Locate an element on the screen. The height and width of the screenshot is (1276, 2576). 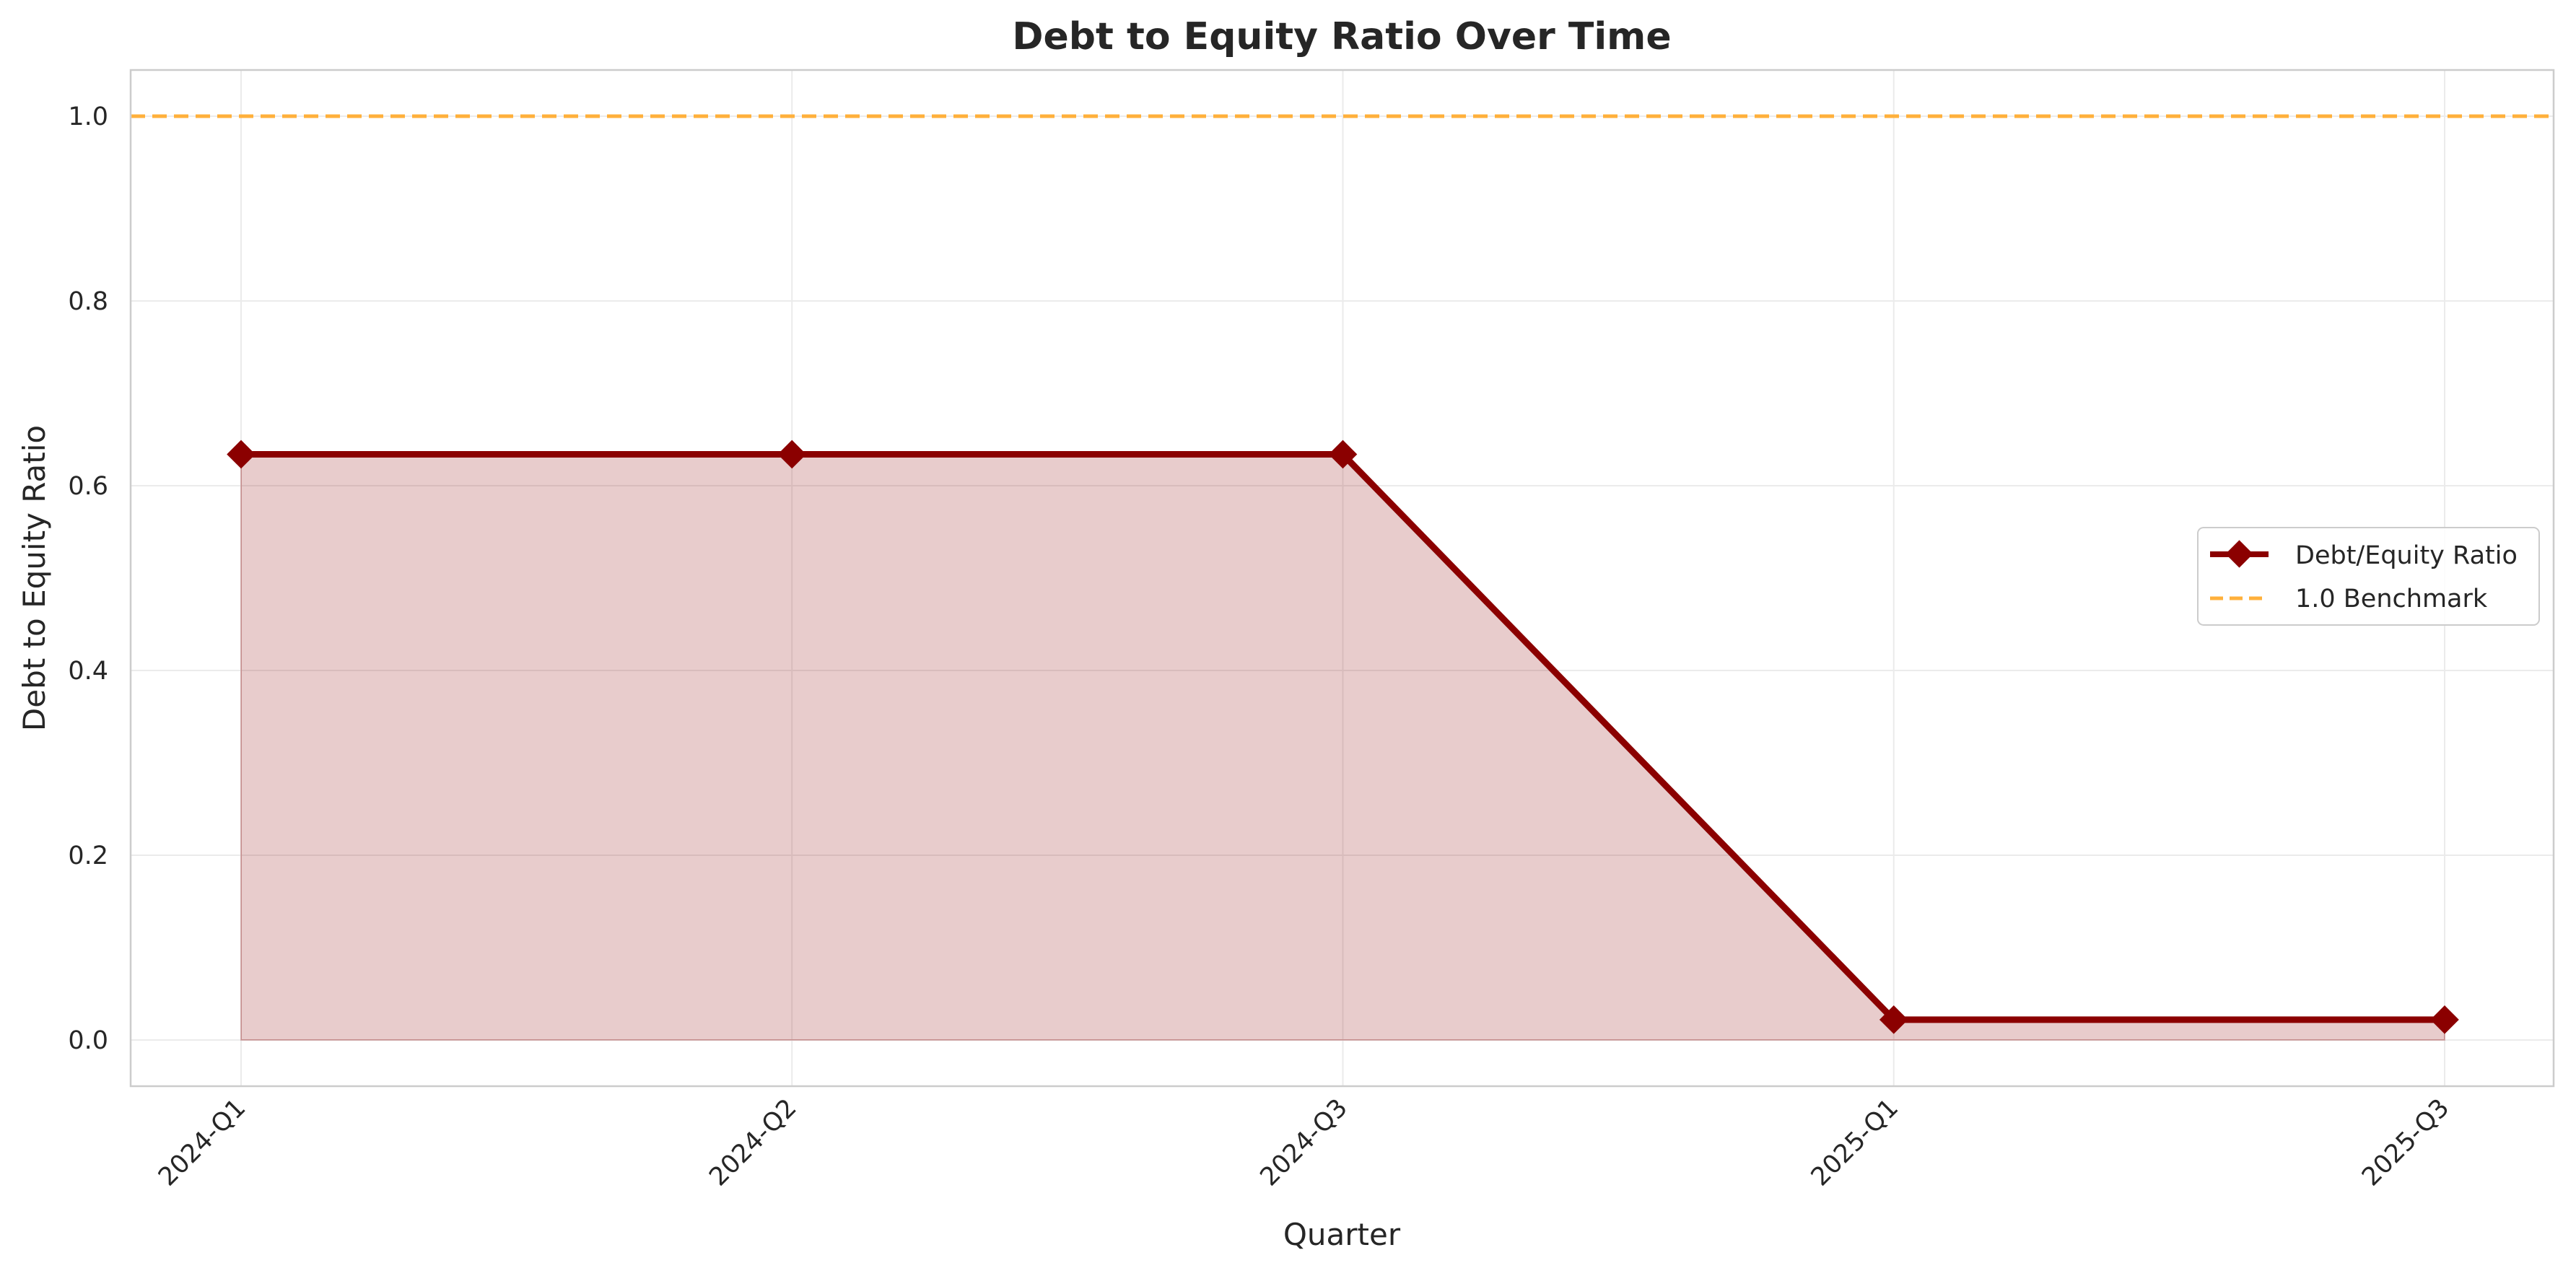
legend: Debt/Equity Ratio 1.0 Benchmark is located at coordinates (2368, 576).